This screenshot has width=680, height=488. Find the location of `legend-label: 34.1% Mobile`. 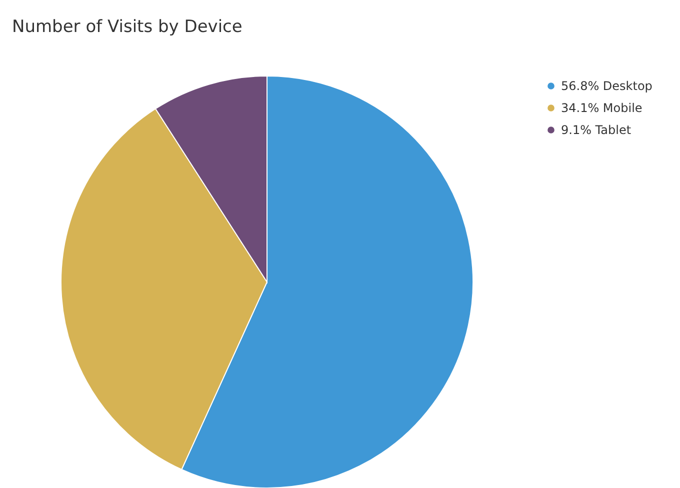

legend-label: 34.1% Mobile is located at coordinates (601, 108).